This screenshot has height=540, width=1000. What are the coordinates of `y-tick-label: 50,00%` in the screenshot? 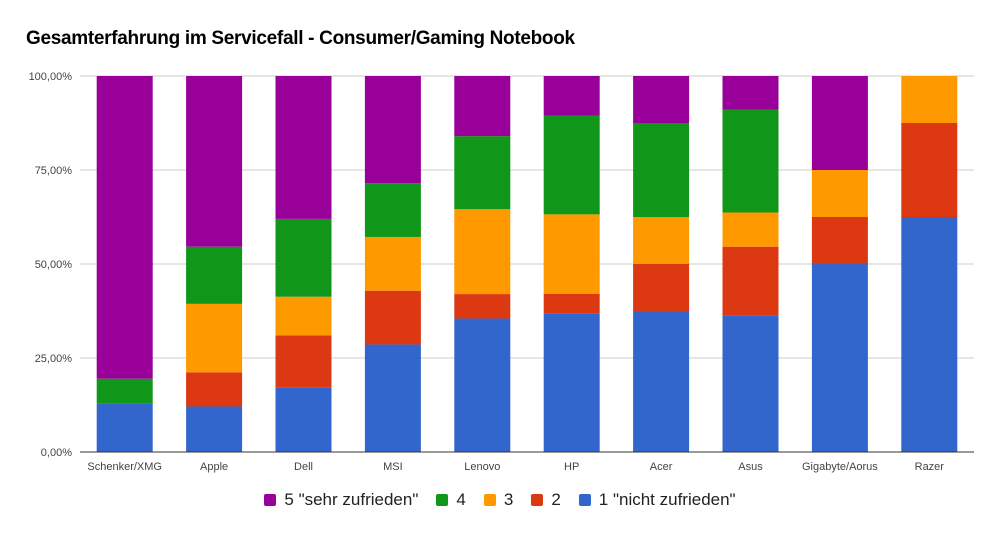 It's located at (54, 265).